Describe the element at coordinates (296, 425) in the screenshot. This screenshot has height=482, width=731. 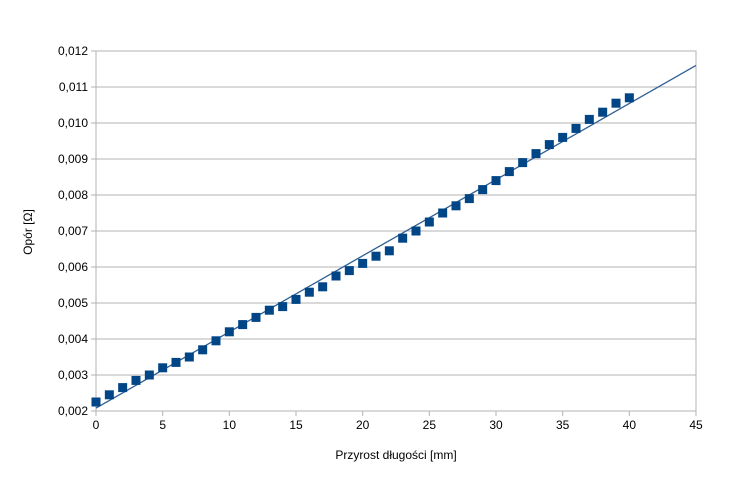
I see `x-tick-label: 15` at that location.